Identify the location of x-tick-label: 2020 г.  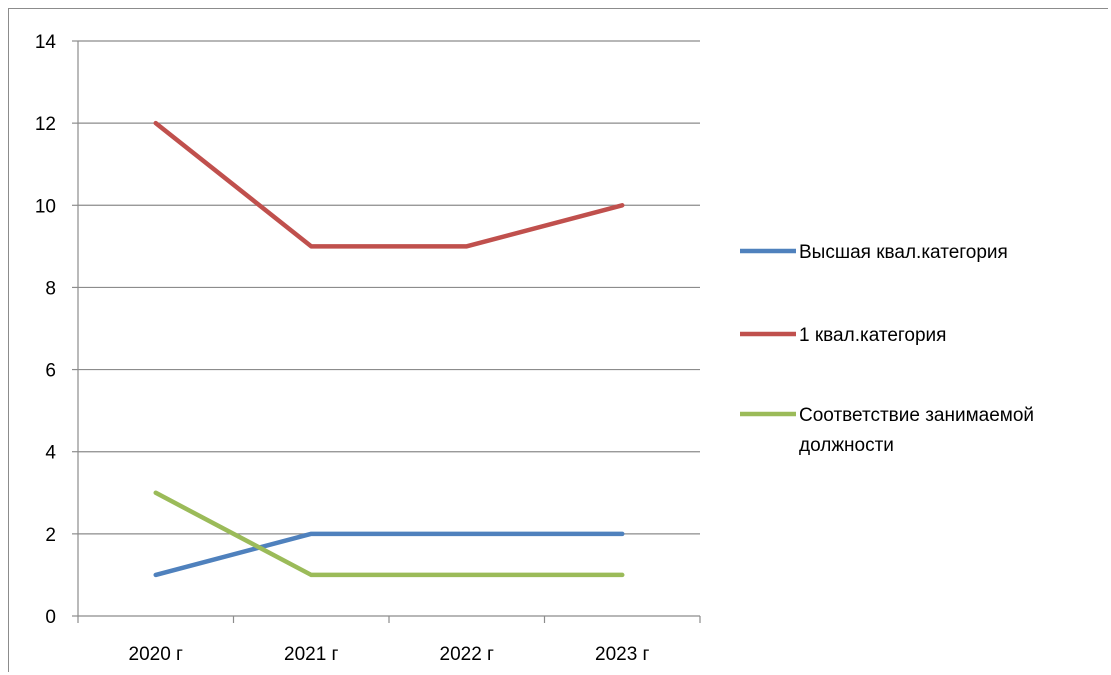
(156, 654).